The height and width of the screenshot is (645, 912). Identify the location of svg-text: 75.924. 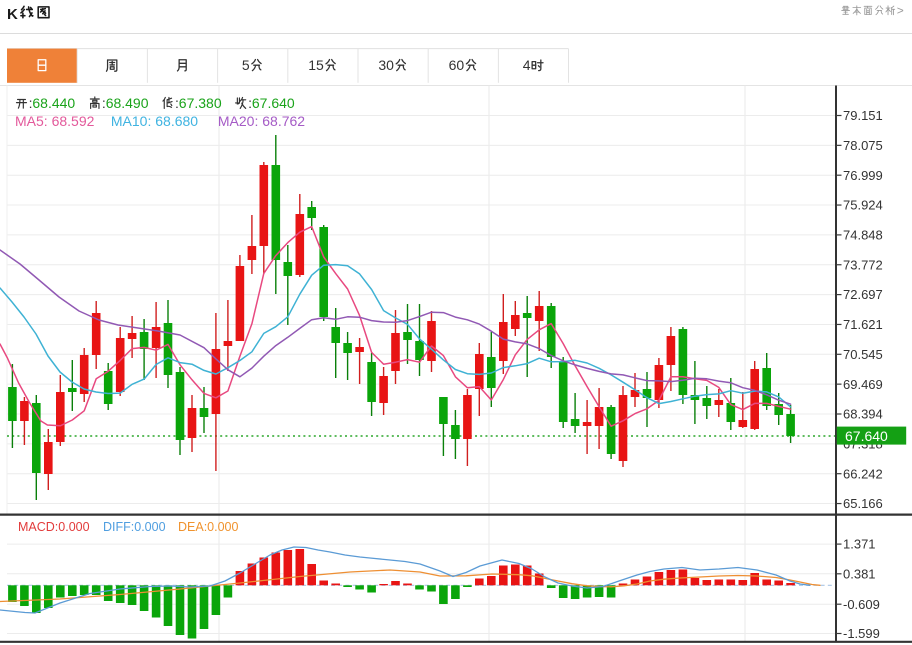
(863, 205).